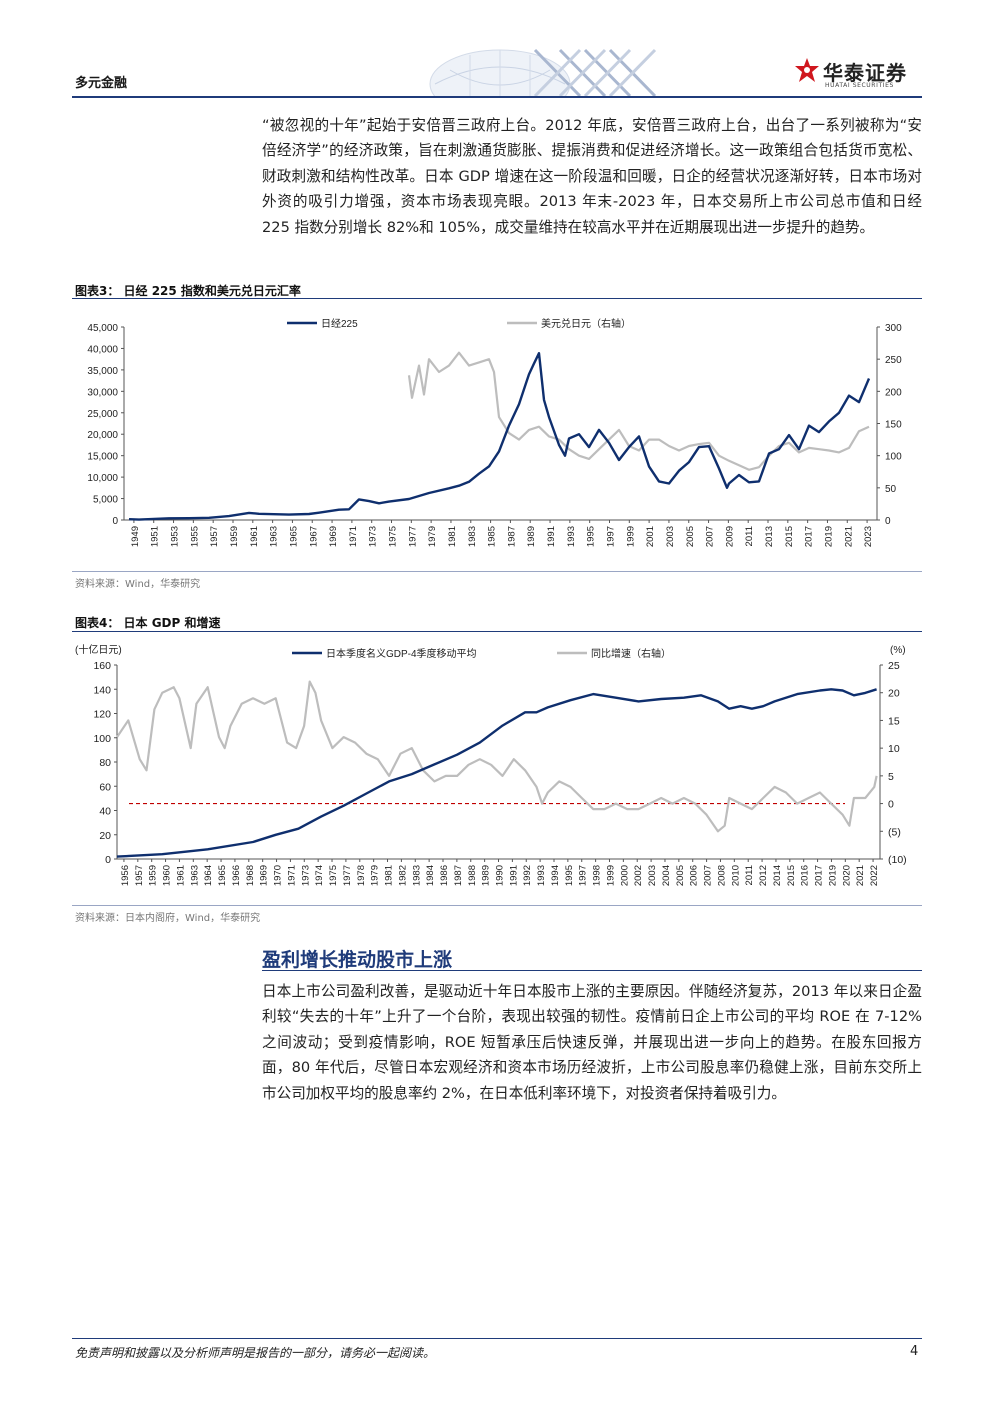 The height and width of the screenshot is (1403, 992). Describe the element at coordinates (763, 875) in the screenshot. I see `x-tick-label: 2012` at that location.